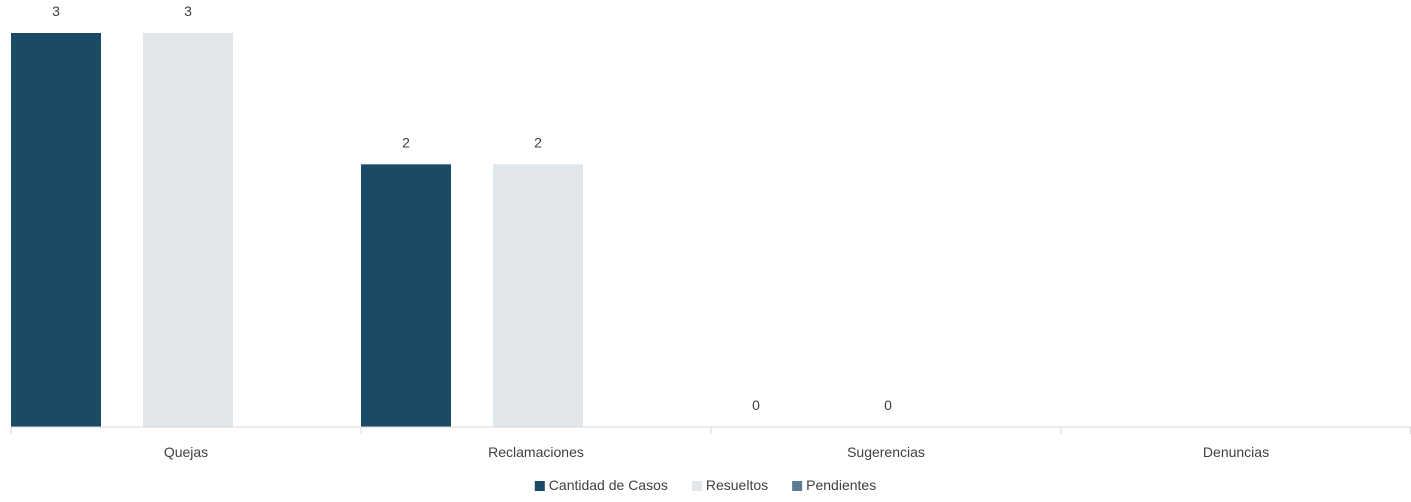 This screenshot has width=1411, height=502. What do you see at coordinates (756, 405) in the screenshot?
I see `data-label-cantidad-de-casos-sugerencias: 0` at bounding box center [756, 405].